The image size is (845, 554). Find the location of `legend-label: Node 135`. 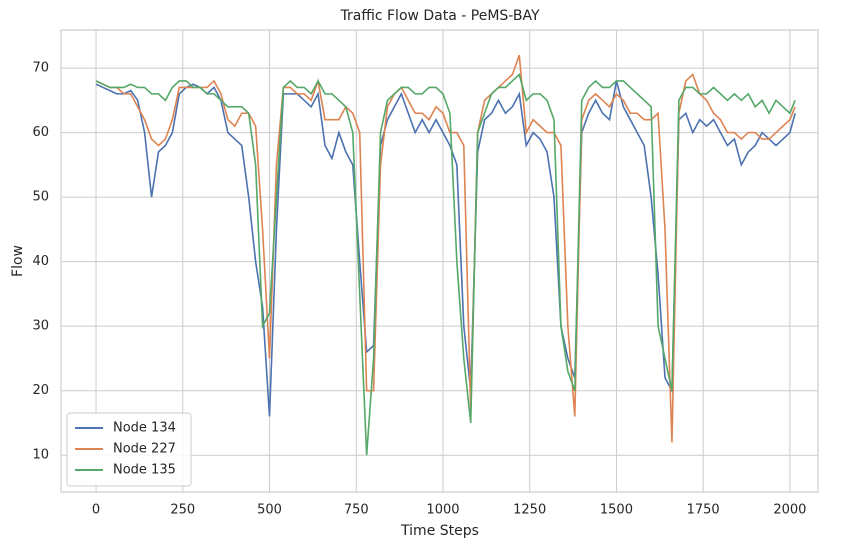

legend-label: Node 135 is located at coordinates (144, 470).